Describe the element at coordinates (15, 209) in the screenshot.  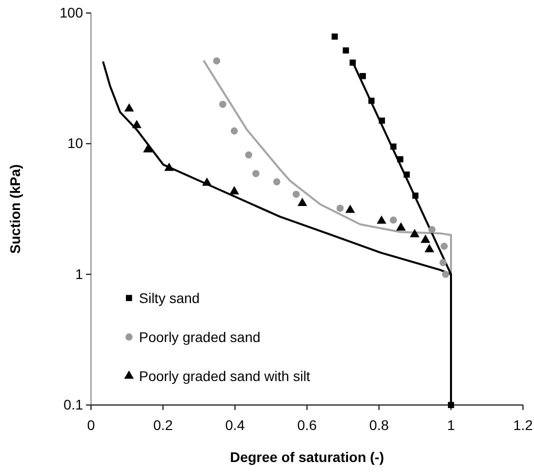
I see `y-axis-title: Suction (kPa)` at that location.